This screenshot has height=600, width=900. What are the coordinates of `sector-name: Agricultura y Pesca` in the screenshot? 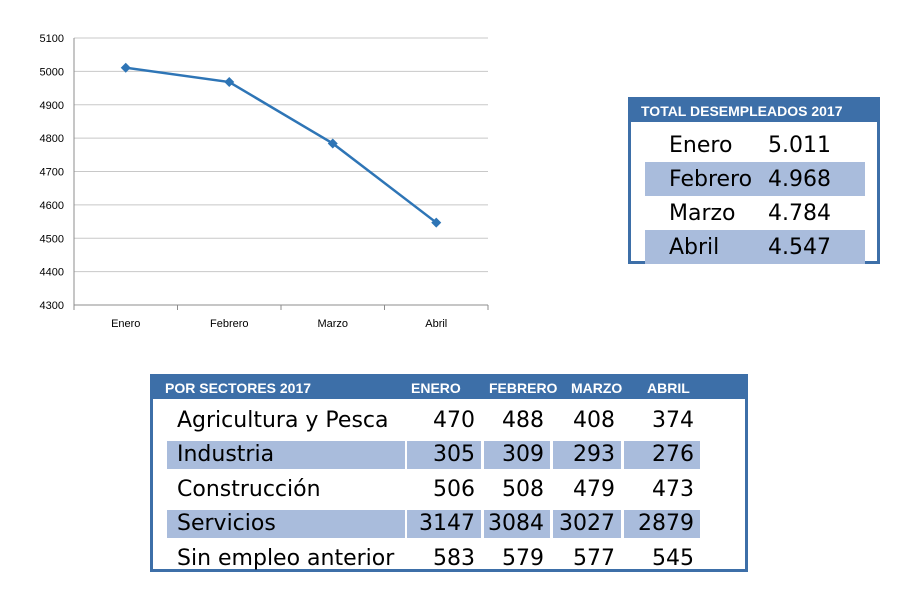 It's located at (283, 420).